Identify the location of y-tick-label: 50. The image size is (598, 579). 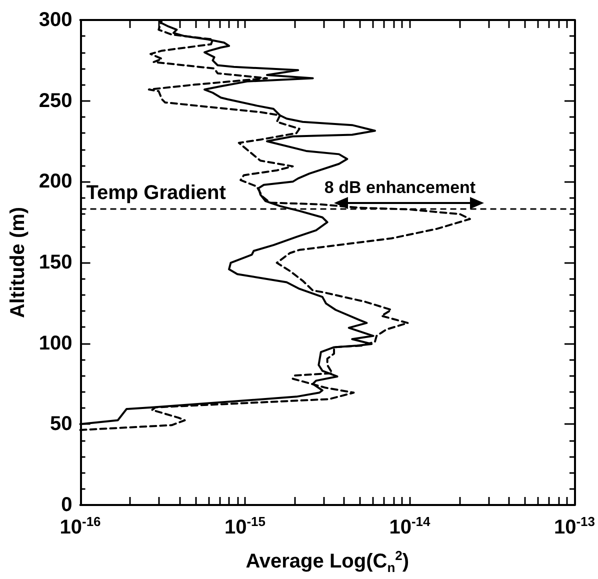
(61, 424).